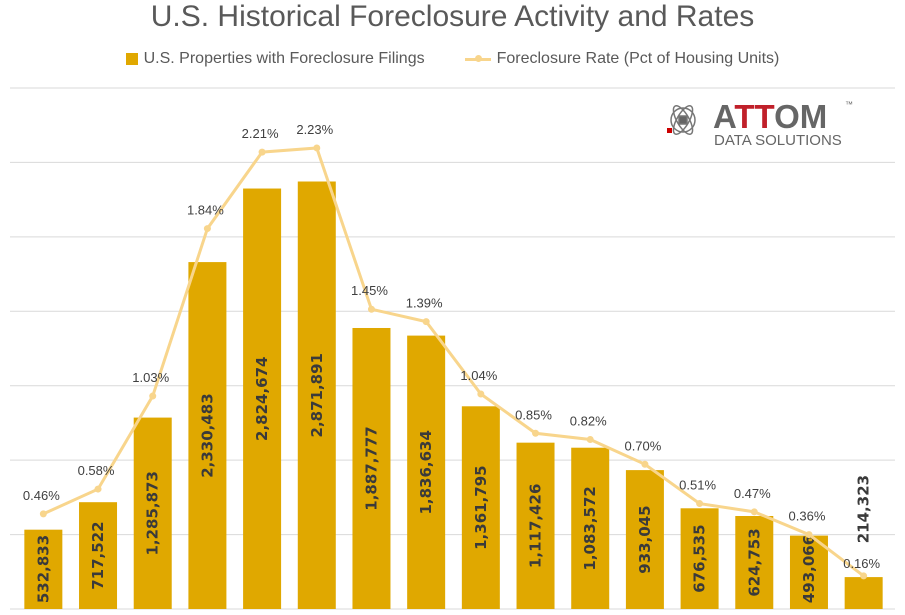 The height and width of the screenshot is (615, 905). I want to click on bar-label: 1,836,634, so click(426, 472).